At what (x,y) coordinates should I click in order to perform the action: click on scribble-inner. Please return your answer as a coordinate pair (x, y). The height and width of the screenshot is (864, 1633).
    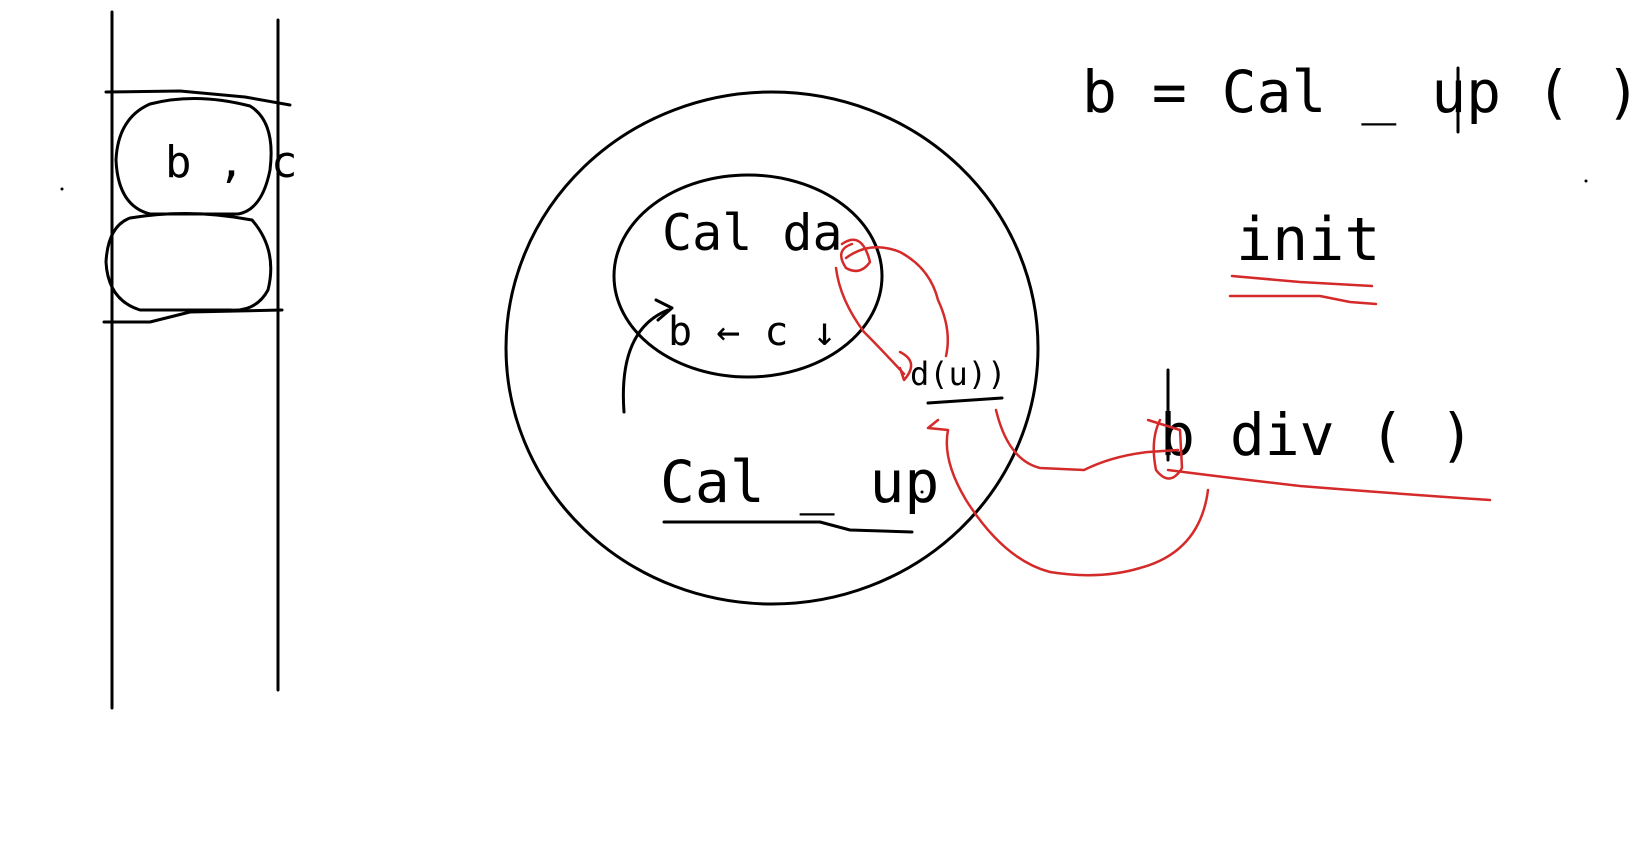
    Looking at the image, I should click on (894, 298).